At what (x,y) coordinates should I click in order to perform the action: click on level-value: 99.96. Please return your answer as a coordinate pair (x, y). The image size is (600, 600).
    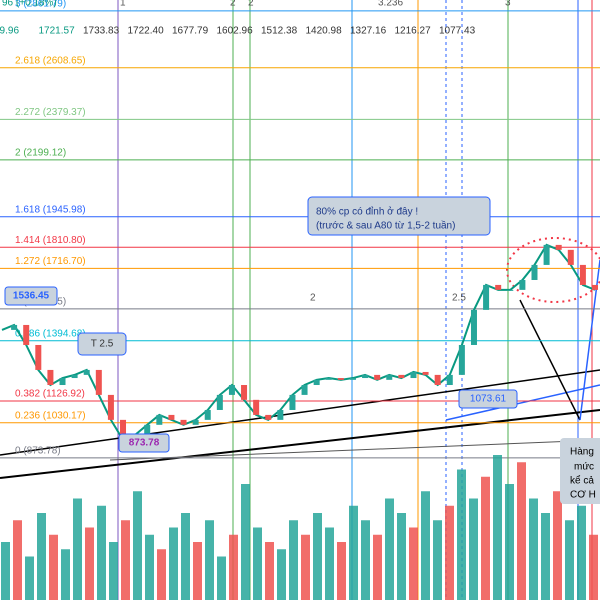
    Looking at the image, I should click on (9, 31).